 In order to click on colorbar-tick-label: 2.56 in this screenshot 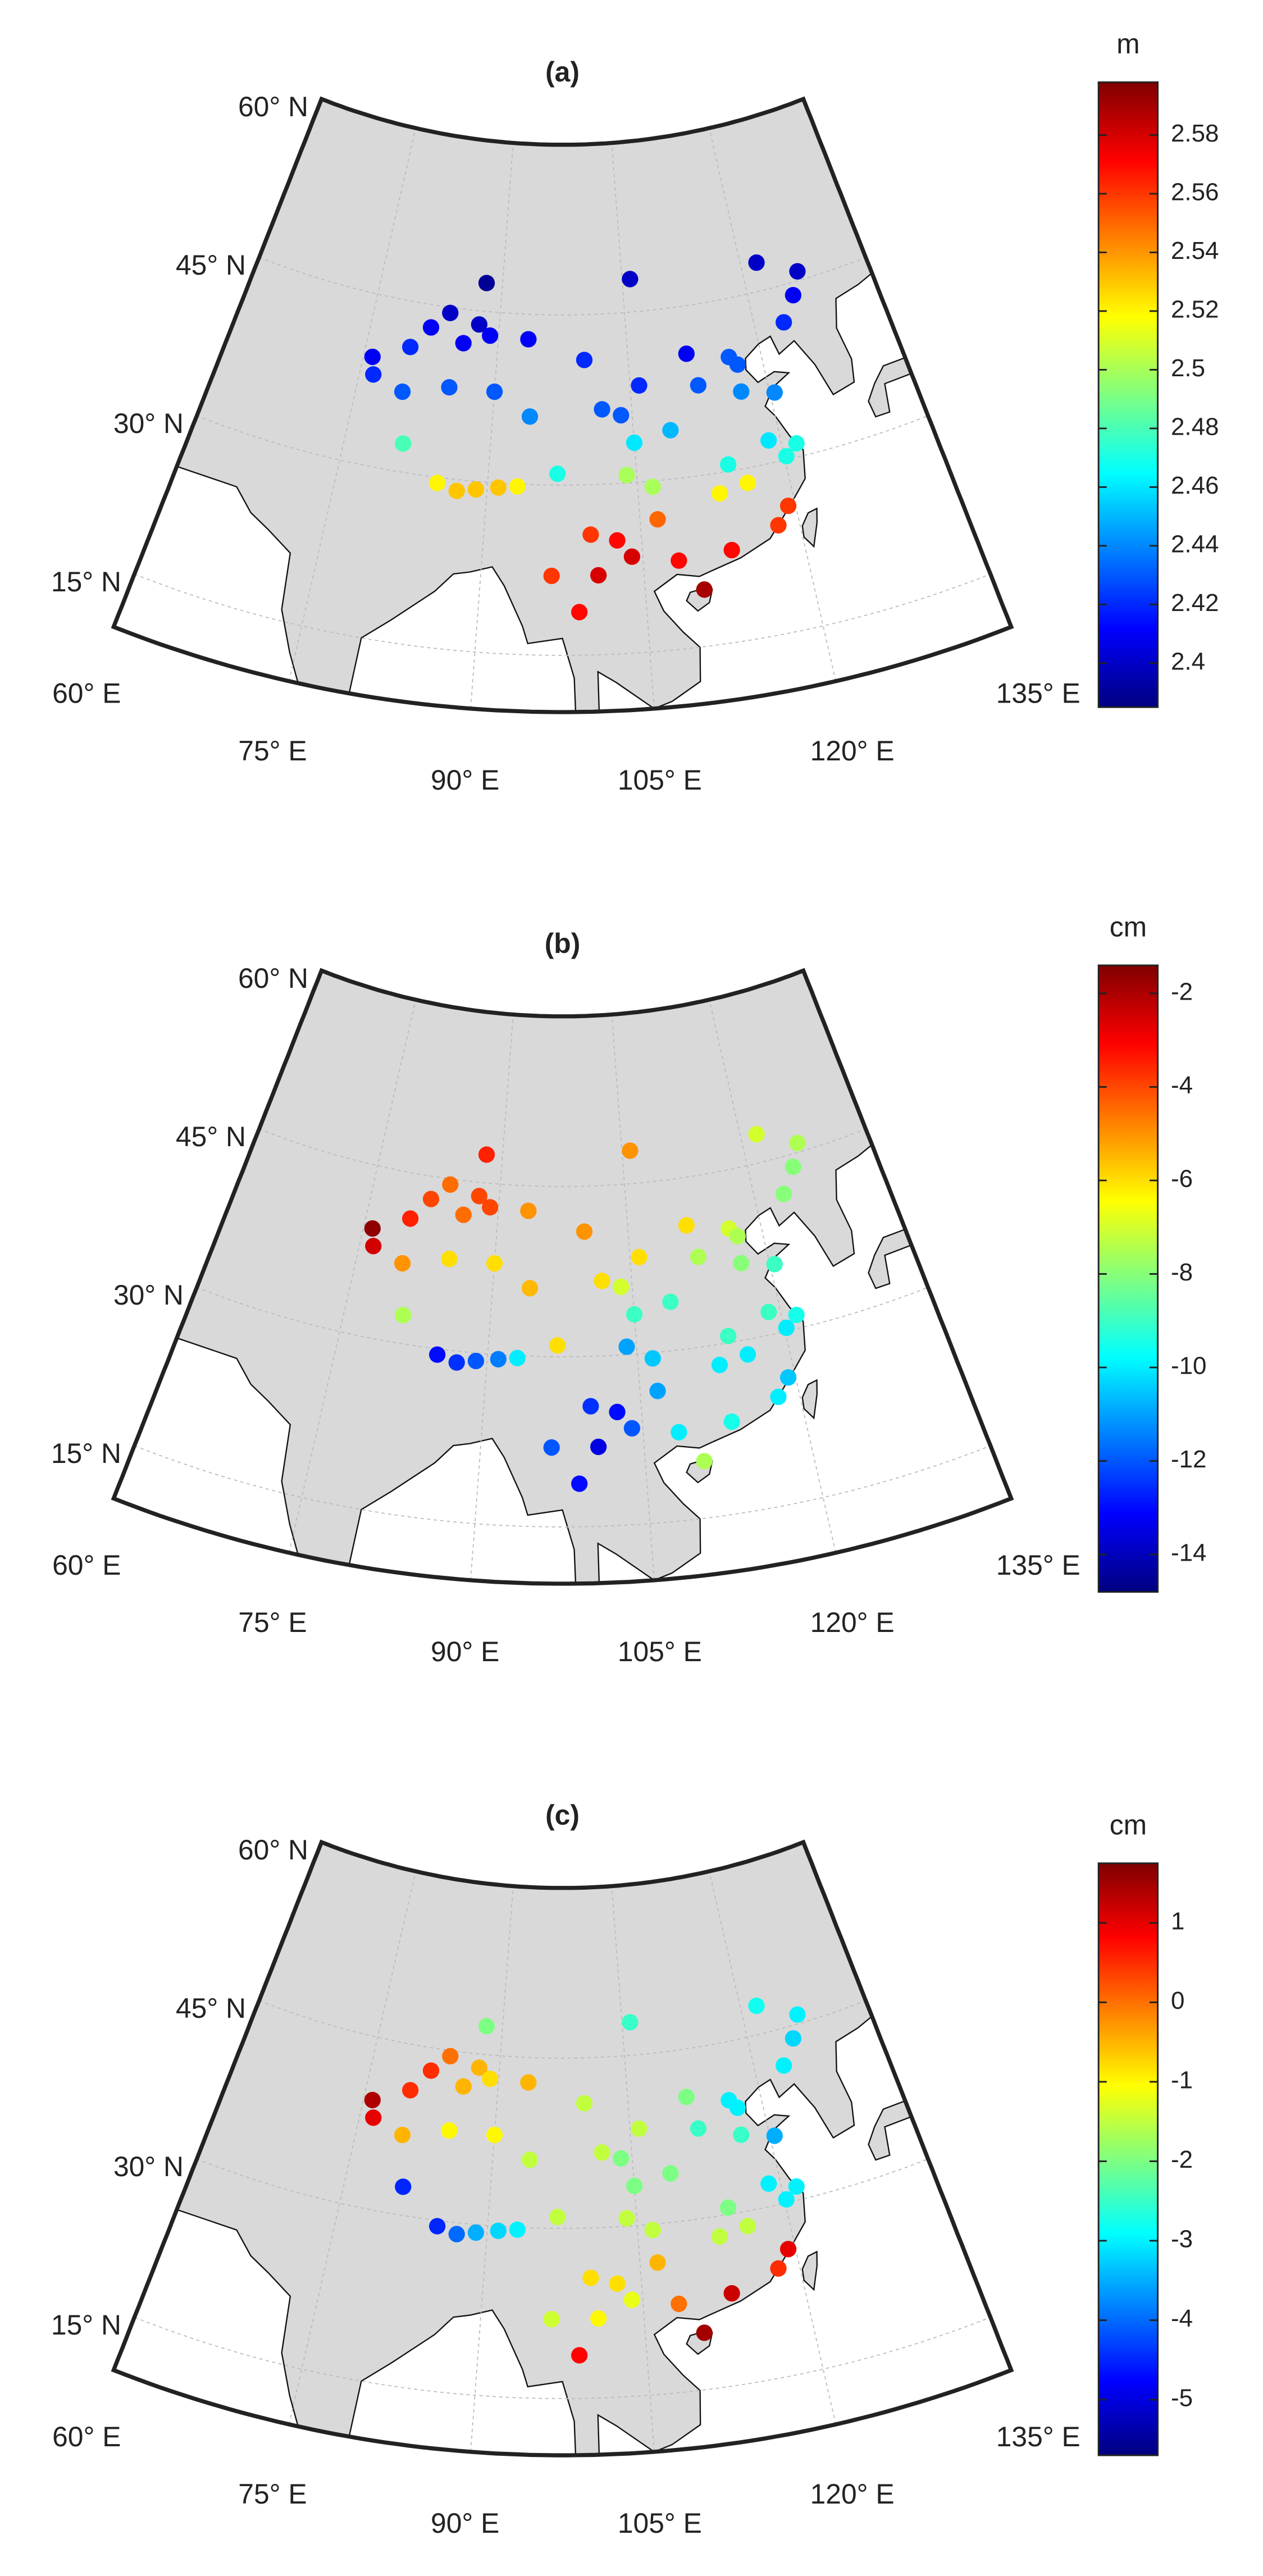, I will do `click(1195, 192)`.